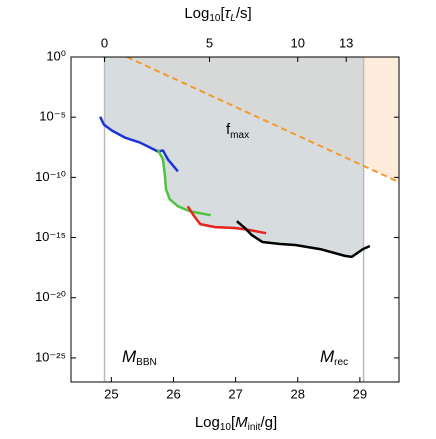 Image resolution: width=436 pixels, height=439 pixels. What do you see at coordinates (50, 176) in the screenshot?
I see `y-tick-label: 10⁻¹⁰` at bounding box center [50, 176].